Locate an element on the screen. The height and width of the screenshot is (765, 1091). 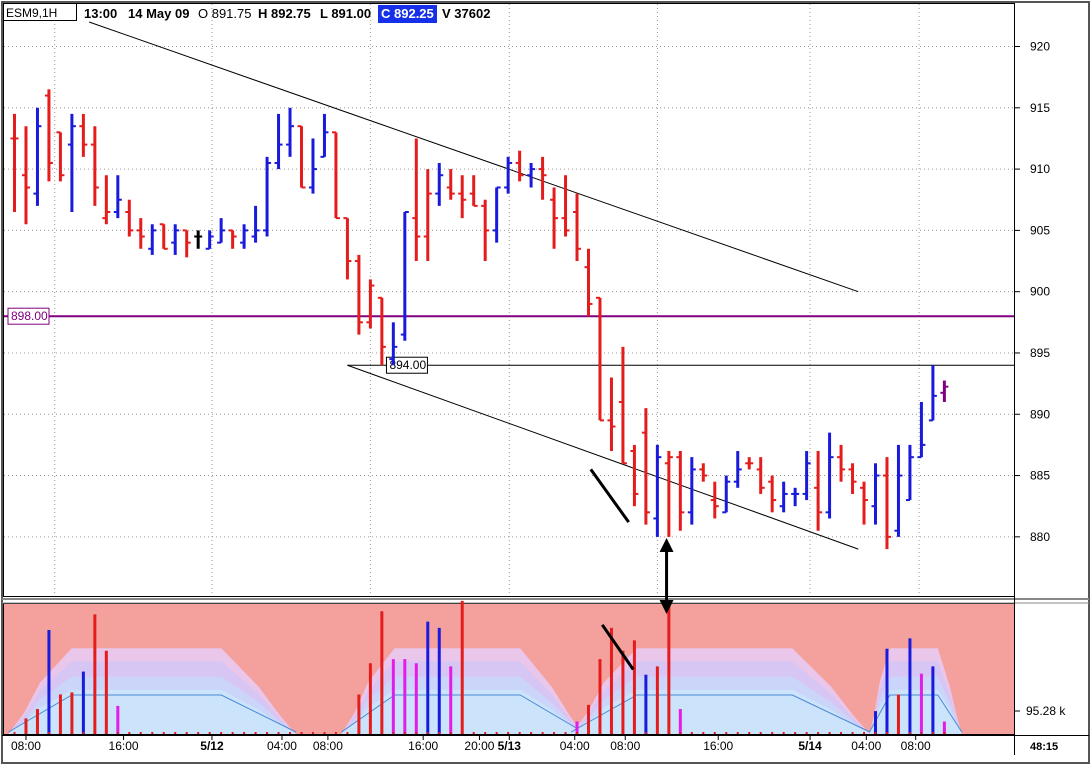
price-tick-label: 880 is located at coordinates (1040, 537).